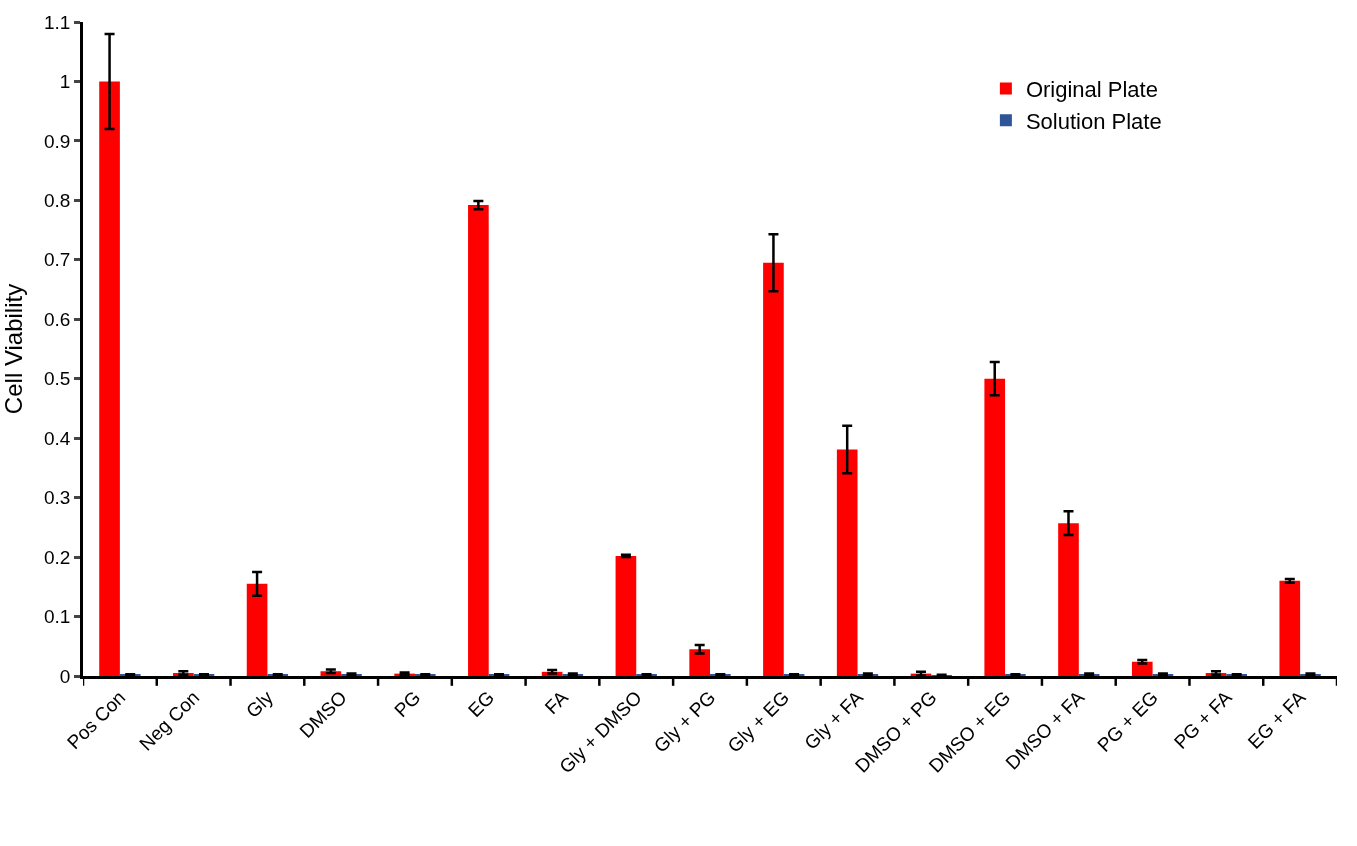  Describe the element at coordinates (57, 617) in the screenshot. I see `y-tick-label: 0.1` at that location.